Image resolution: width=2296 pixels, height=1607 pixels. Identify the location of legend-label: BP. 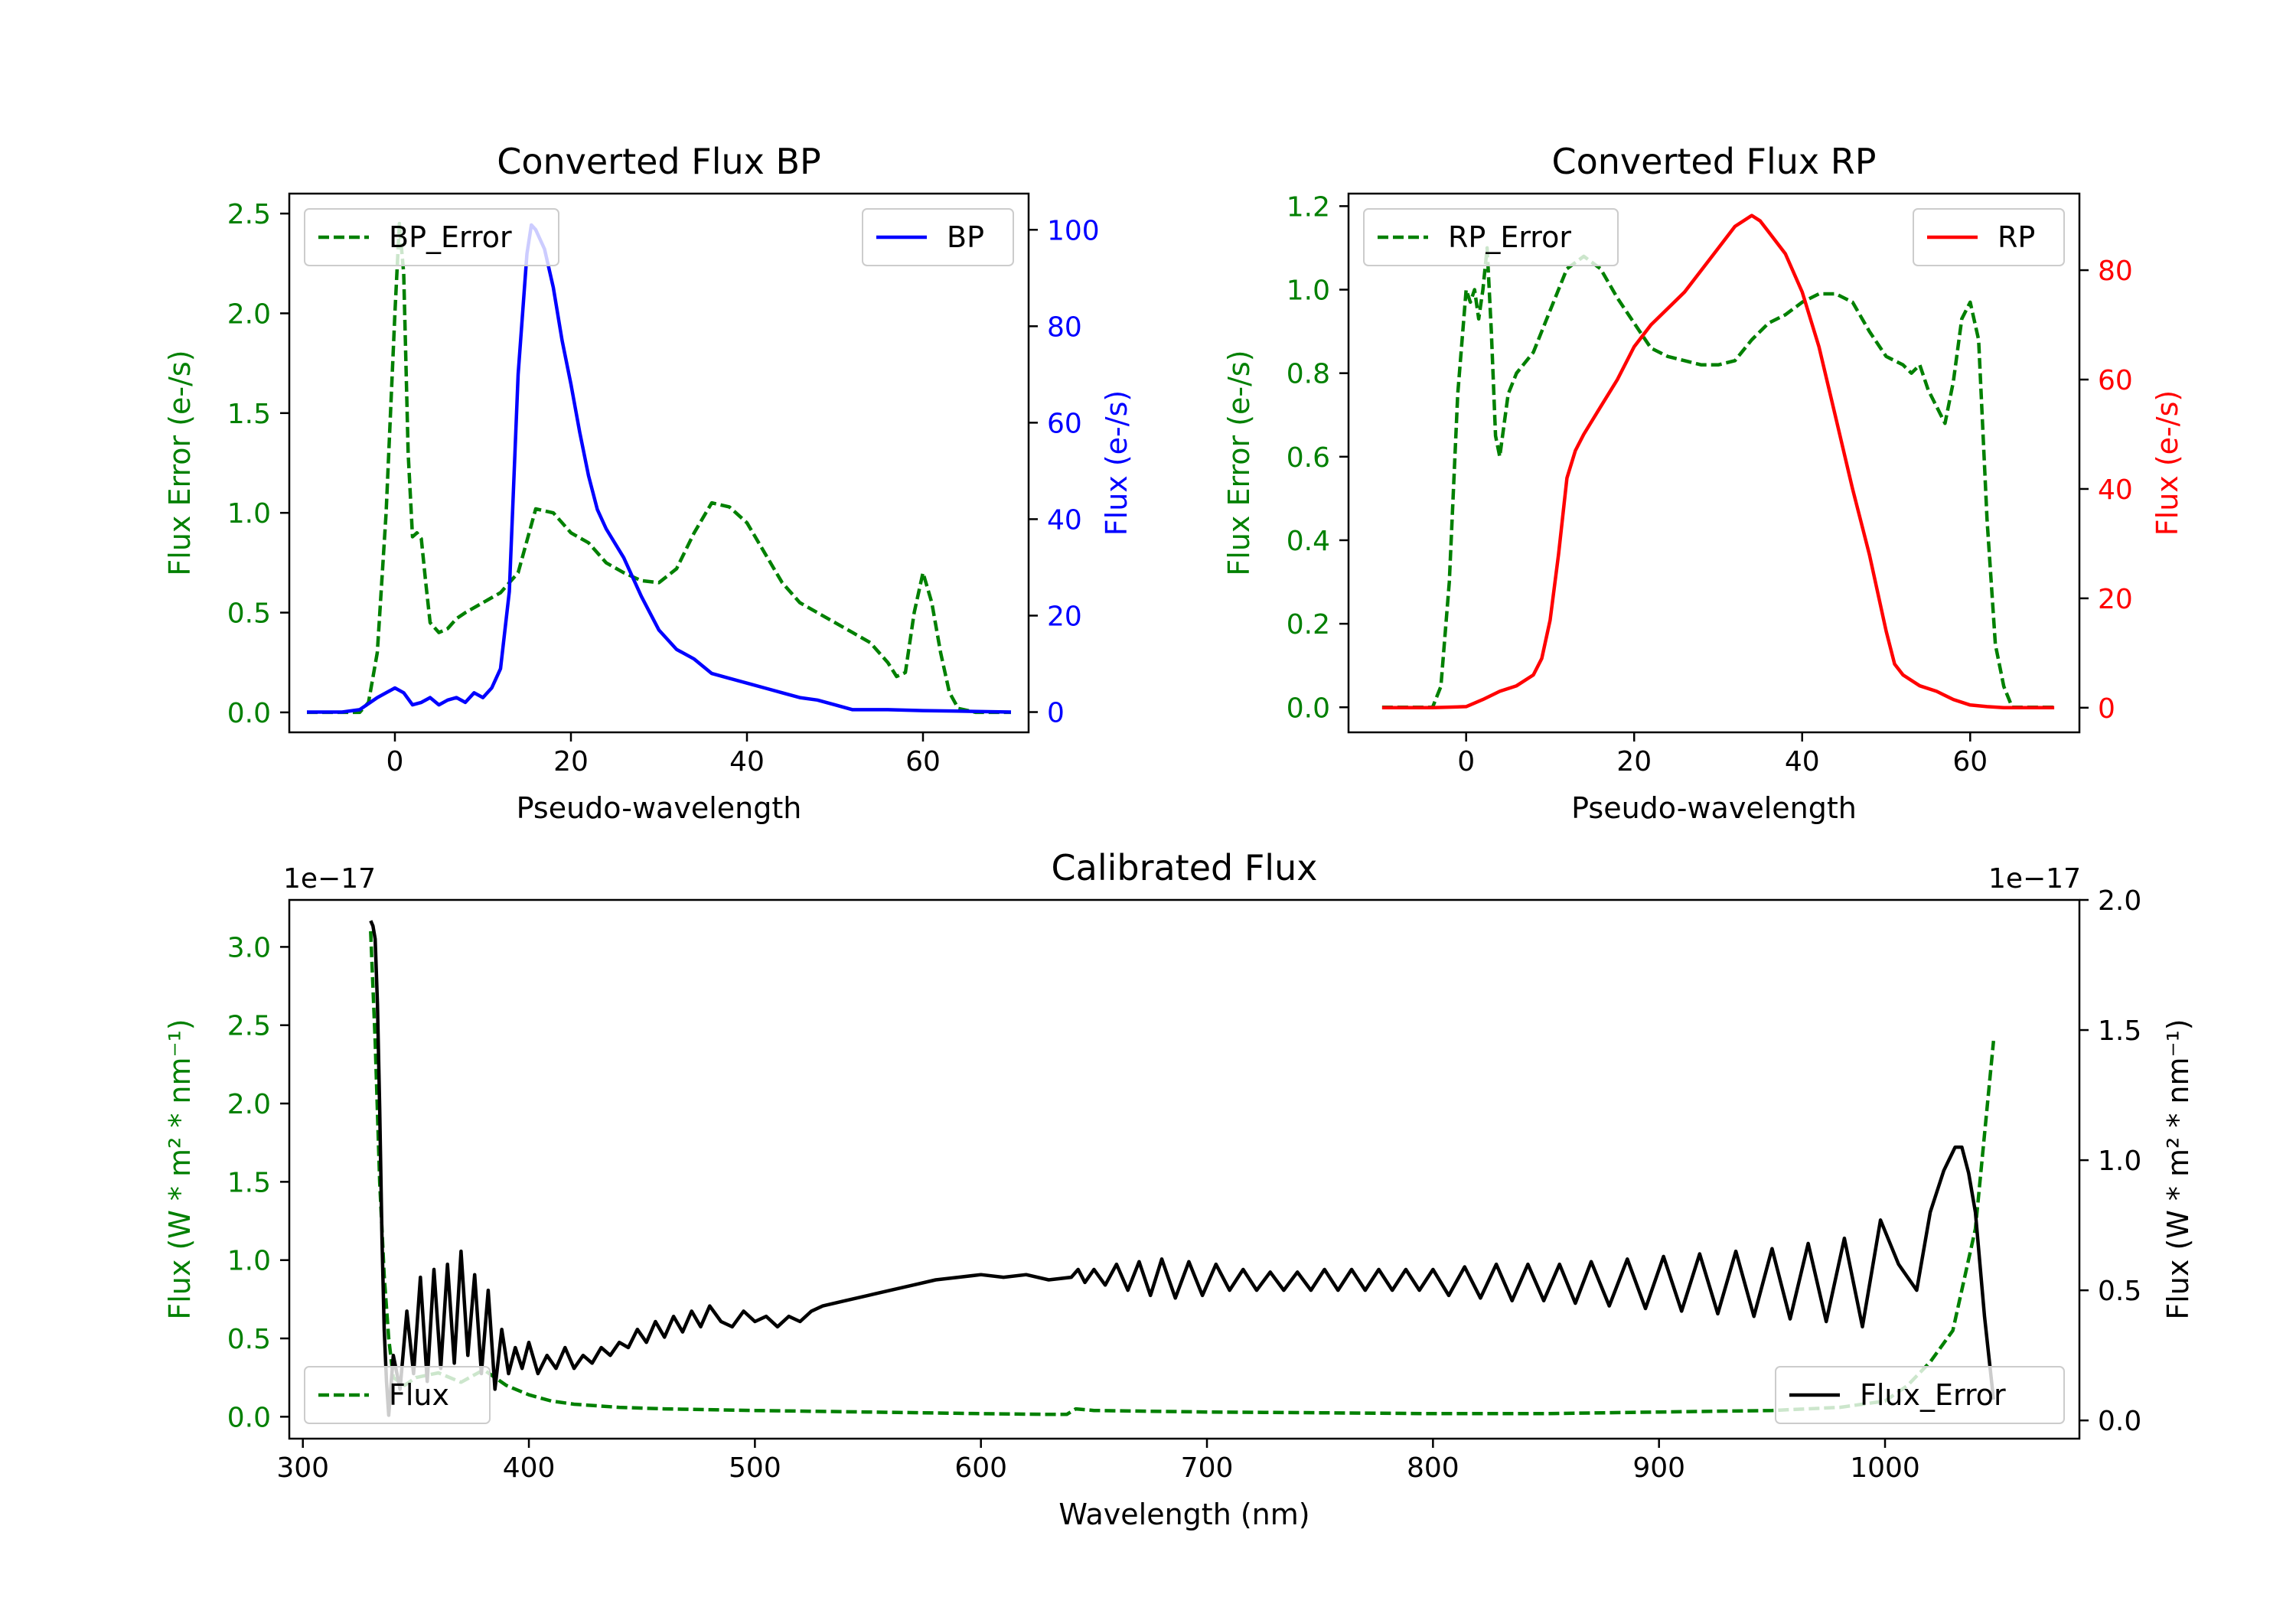
(965, 237).